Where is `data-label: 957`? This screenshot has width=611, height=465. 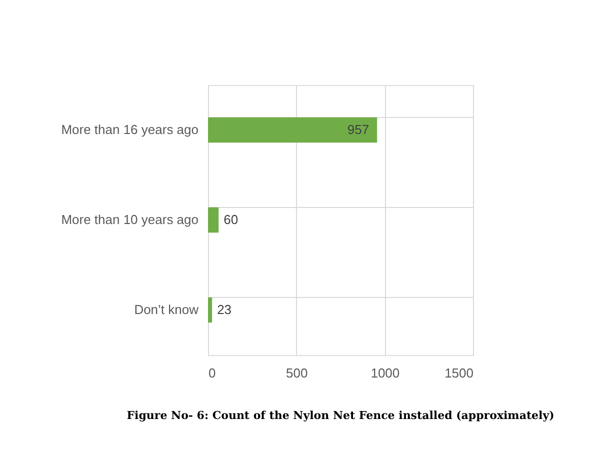 data-label: 957 is located at coordinates (358, 129).